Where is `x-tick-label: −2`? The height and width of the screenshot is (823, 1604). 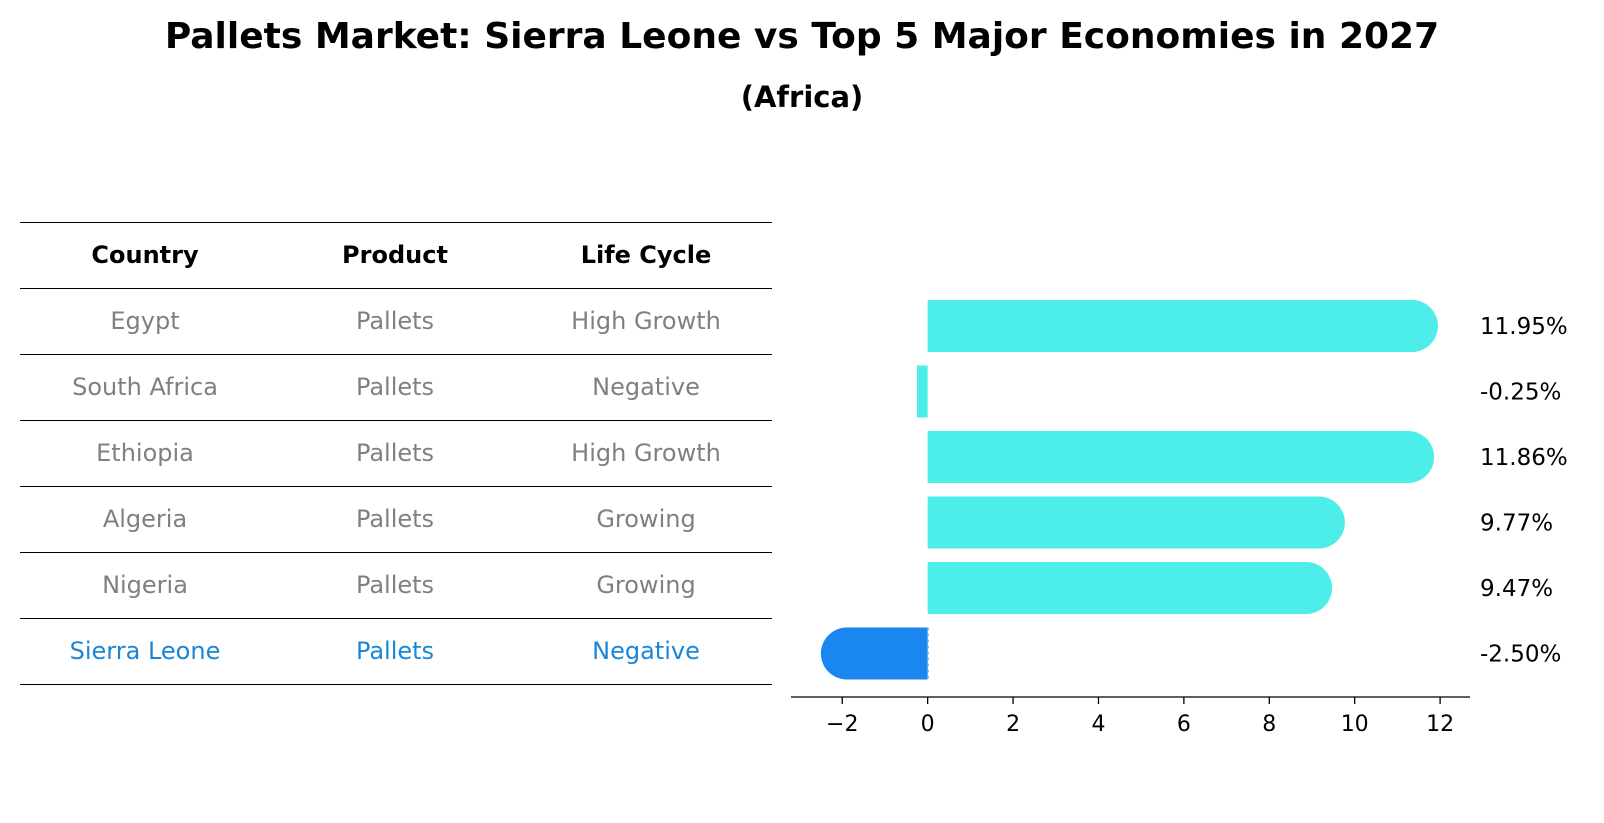
x-tick-label: −2 is located at coordinates (842, 724).